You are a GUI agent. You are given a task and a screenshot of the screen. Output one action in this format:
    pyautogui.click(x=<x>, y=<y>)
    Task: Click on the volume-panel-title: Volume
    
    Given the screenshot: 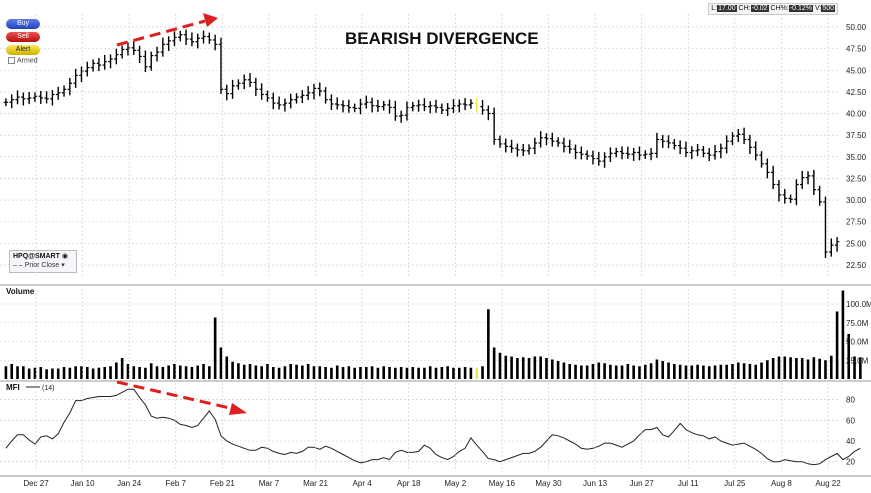 What is the action you would take?
    pyautogui.click(x=20, y=291)
    